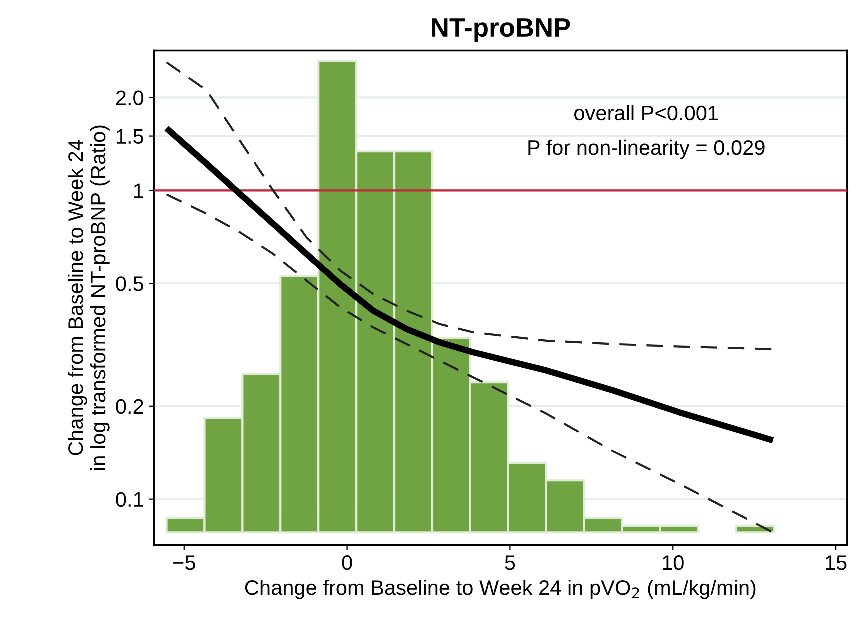  What do you see at coordinates (646, 150) in the screenshot?
I see `annotation: P for non-linearity = 0.029` at bounding box center [646, 150].